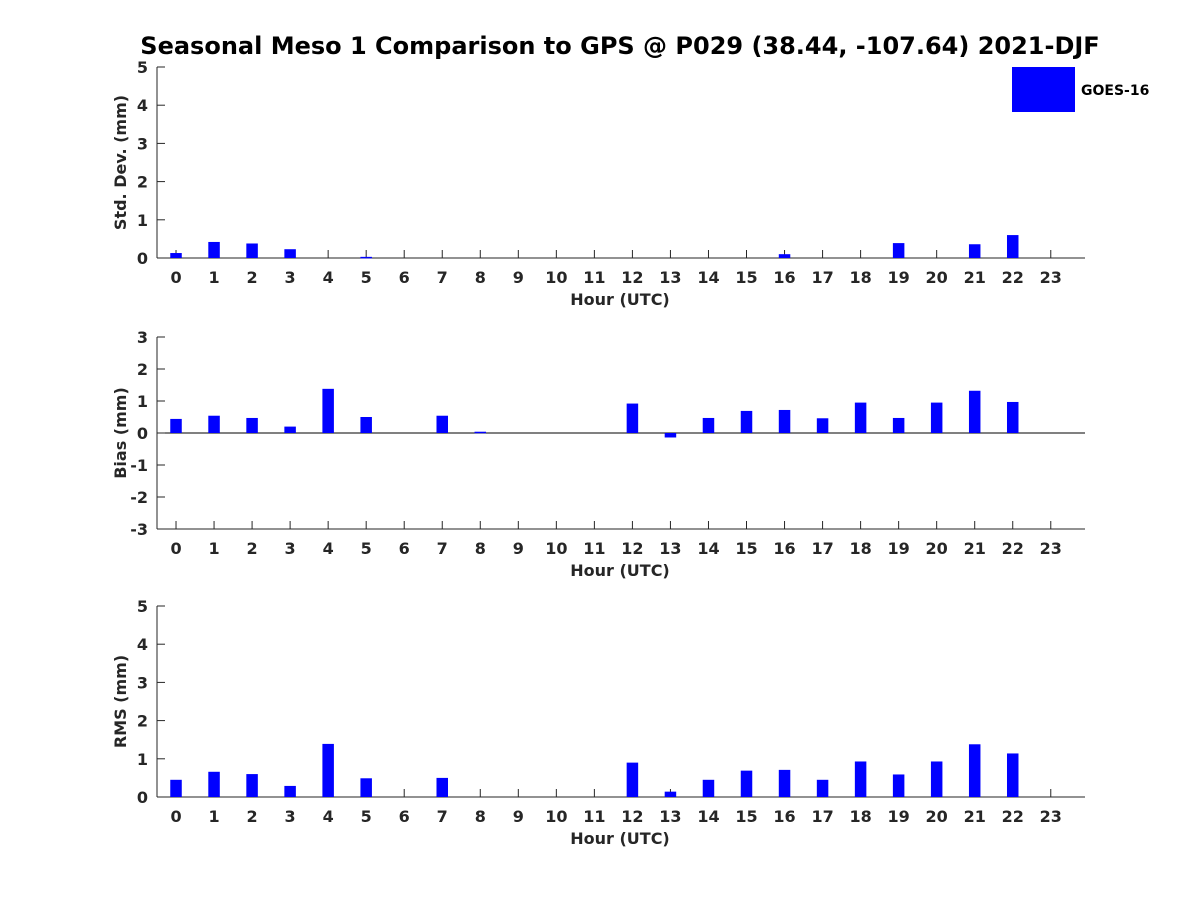 The height and width of the screenshot is (900, 1200). Describe the element at coordinates (670, 816) in the screenshot. I see `rms-x-tick-label: 13` at that location.